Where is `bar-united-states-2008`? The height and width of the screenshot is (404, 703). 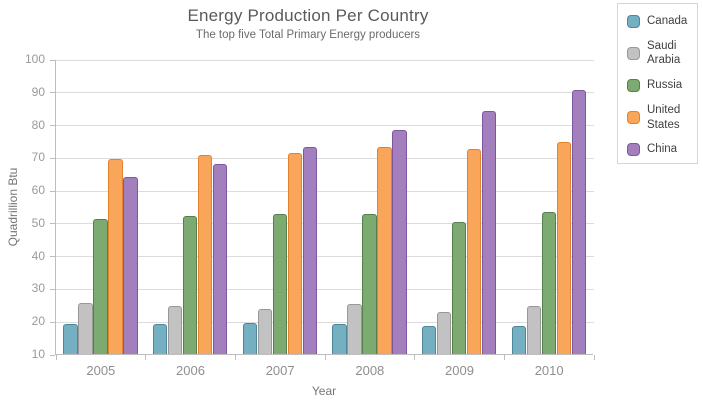 bar-united-states-2008 is located at coordinates (384, 250).